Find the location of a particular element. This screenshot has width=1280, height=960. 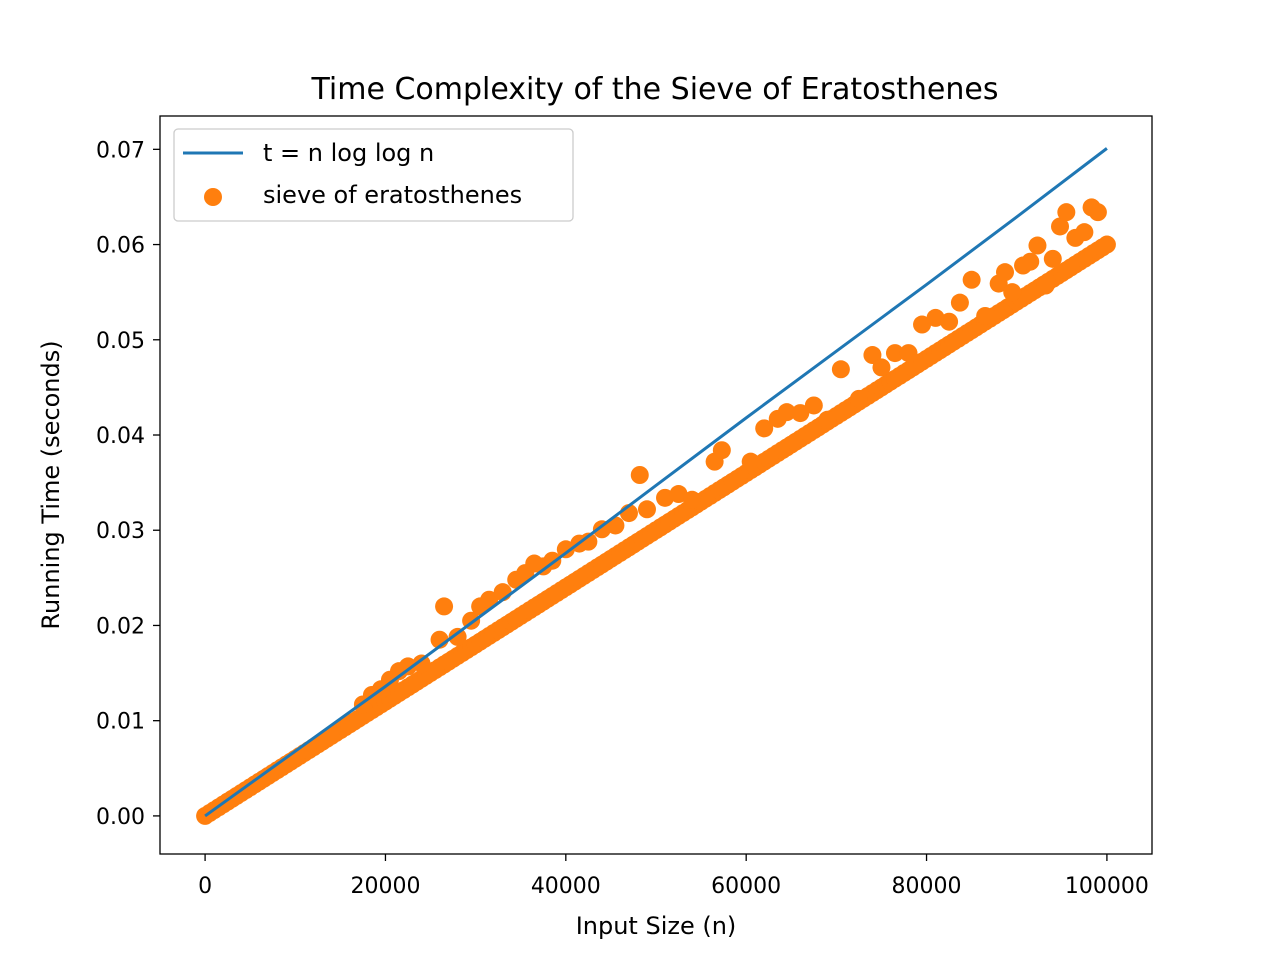

x-tick-label: 80000 is located at coordinates (927, 886).